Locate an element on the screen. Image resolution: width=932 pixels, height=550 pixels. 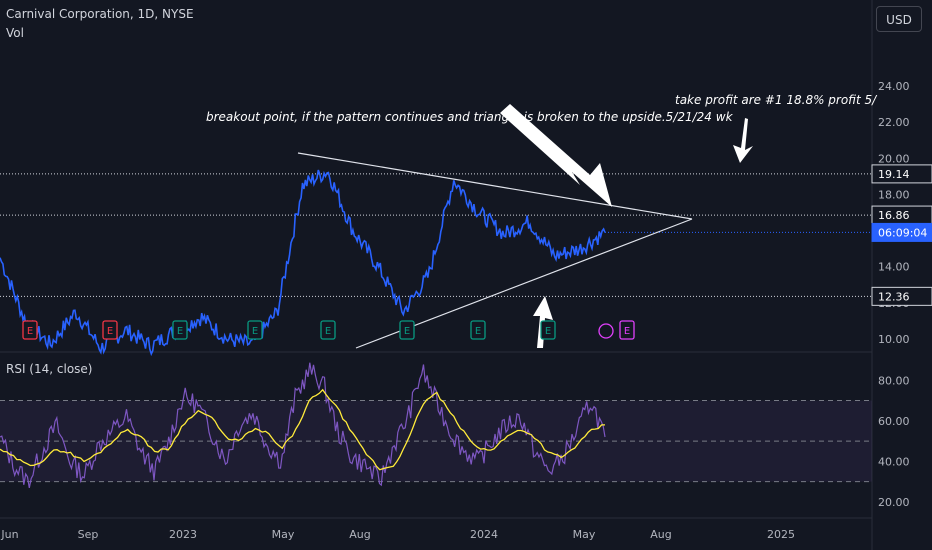
triangle-upper is located at coordinates (495, 186).